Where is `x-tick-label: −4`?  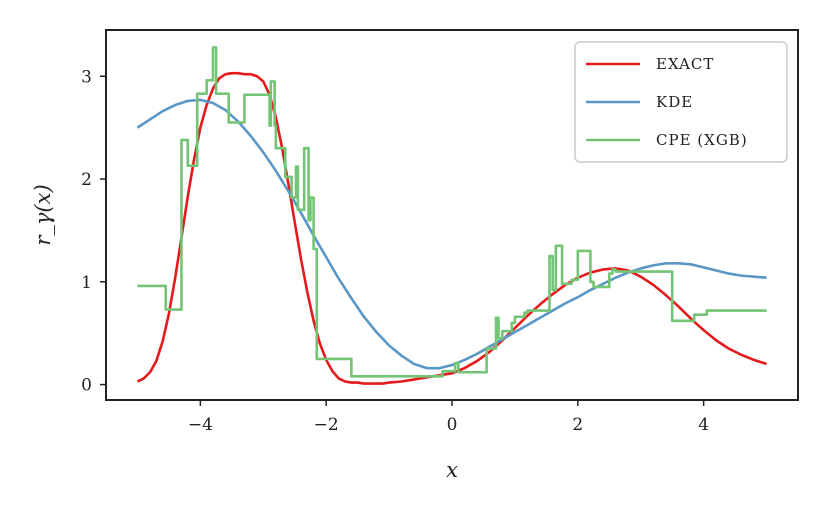
x-tick-label: −4 is located at coordinates (200, 425).